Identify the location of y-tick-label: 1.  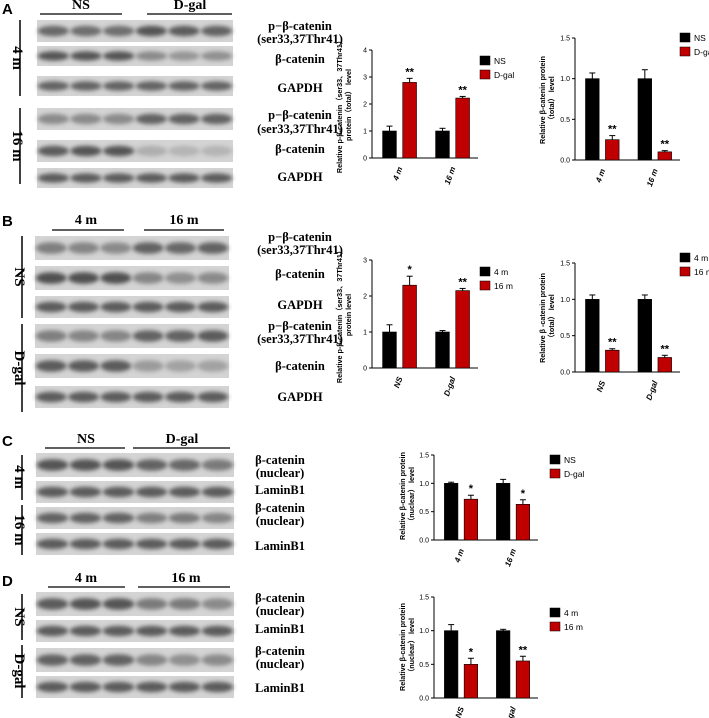
(365, 333).